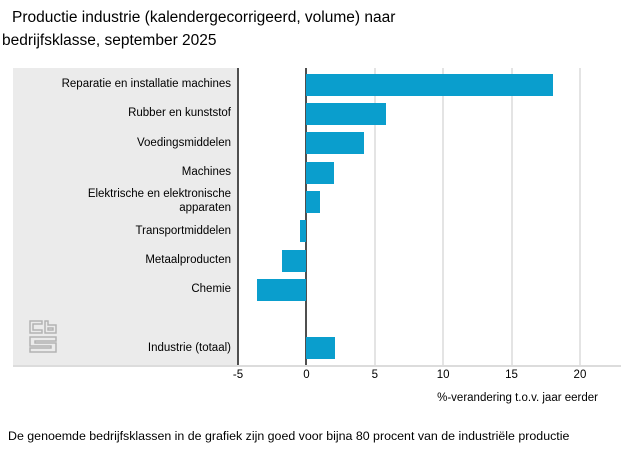  What do you see at coordinates (443, 375) in the screenshot?
I see `x-tick-label: 10` at bounding box center [443, 375].